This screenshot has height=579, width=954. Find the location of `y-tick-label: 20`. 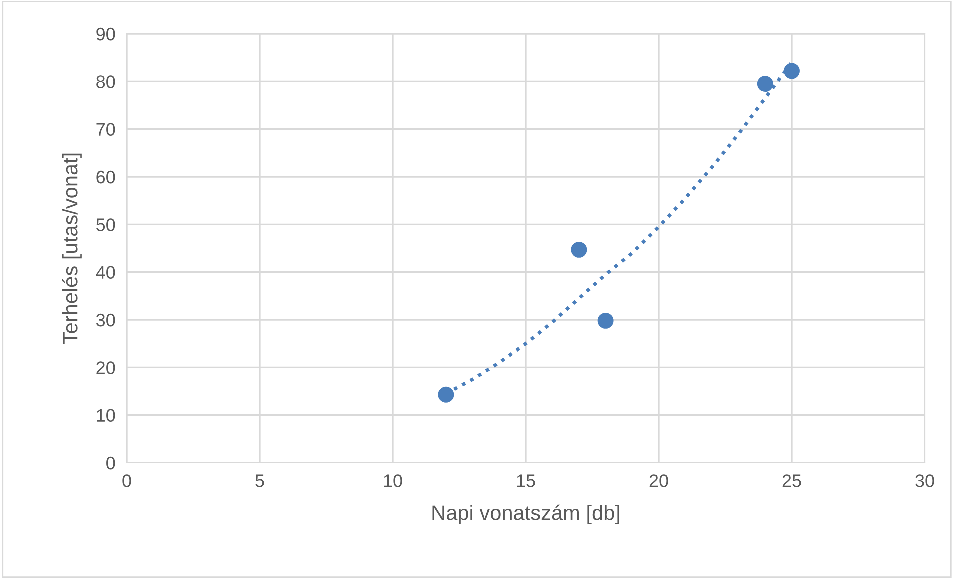

y-tick-label: 20 is located at coordinates (106, 368).